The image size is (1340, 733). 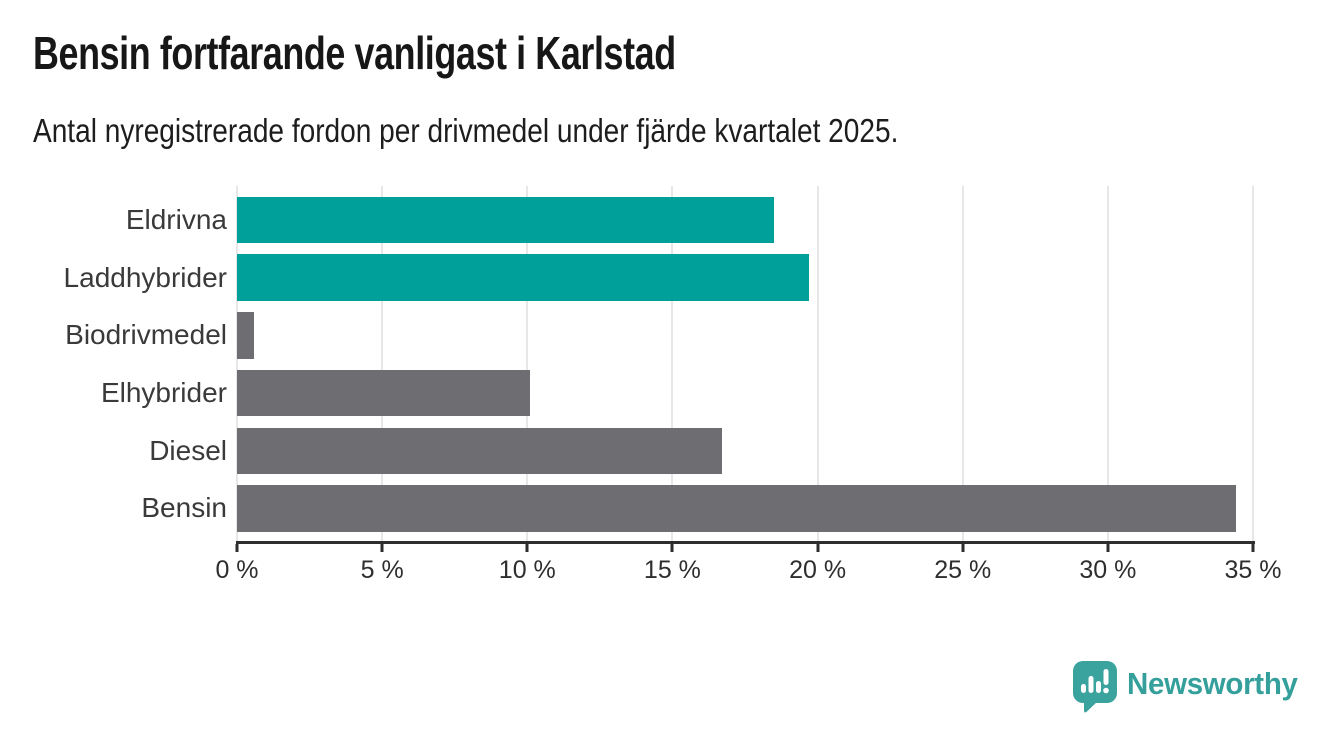 I want to click on category-label: Elhybrider, so click(x=163, y=393).